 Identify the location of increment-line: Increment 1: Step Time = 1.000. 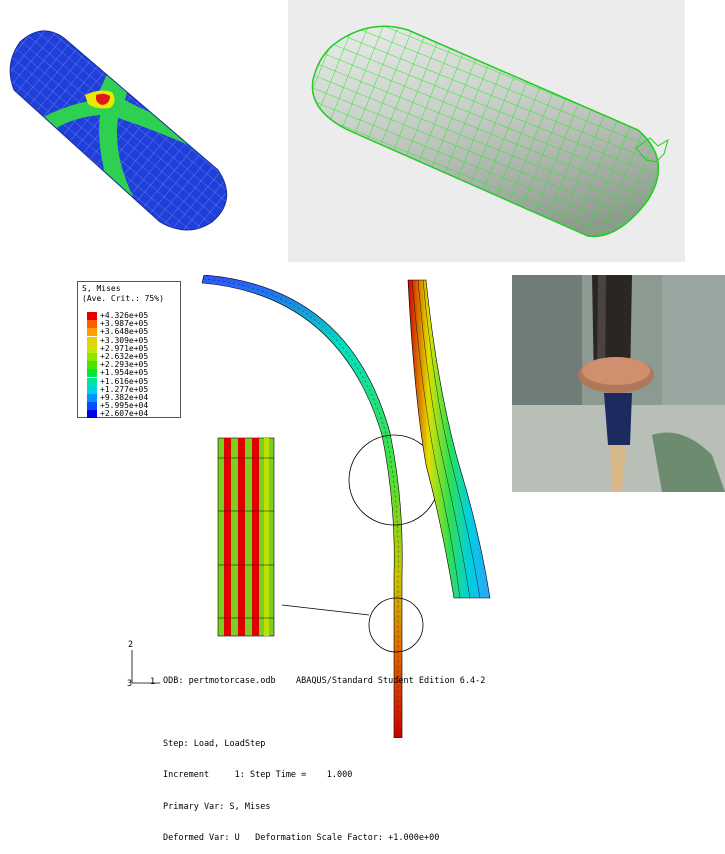
(258, 775).